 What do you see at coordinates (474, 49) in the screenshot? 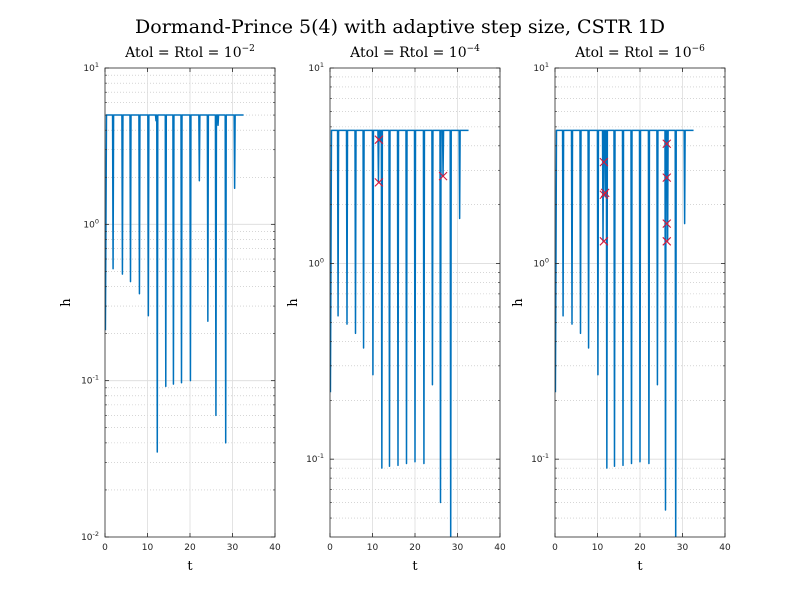
I see `subplot-title-exponent: −4` at bounding box center [474, 49].